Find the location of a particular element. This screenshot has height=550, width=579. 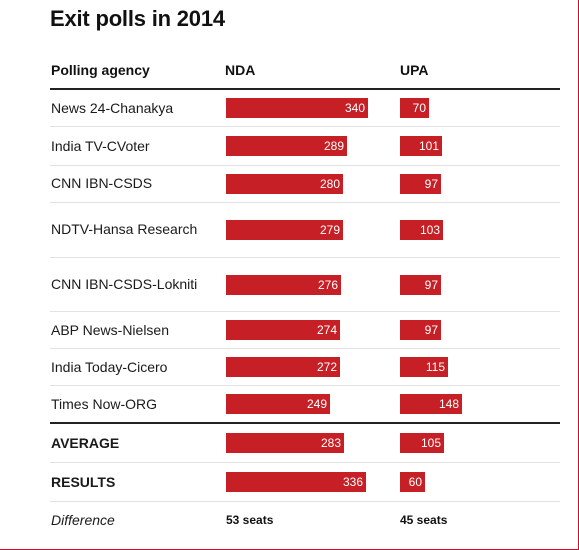

upa-bar: 115 is located at coordinates (424, 367).